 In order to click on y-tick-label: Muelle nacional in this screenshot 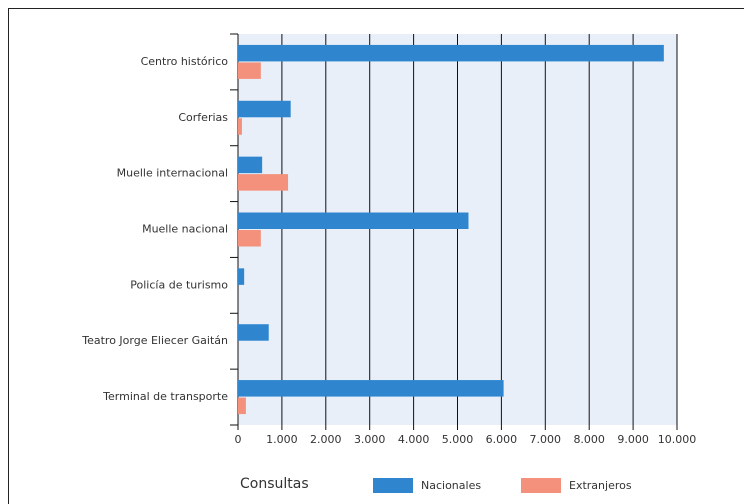, I will do `click(185, 229)`.